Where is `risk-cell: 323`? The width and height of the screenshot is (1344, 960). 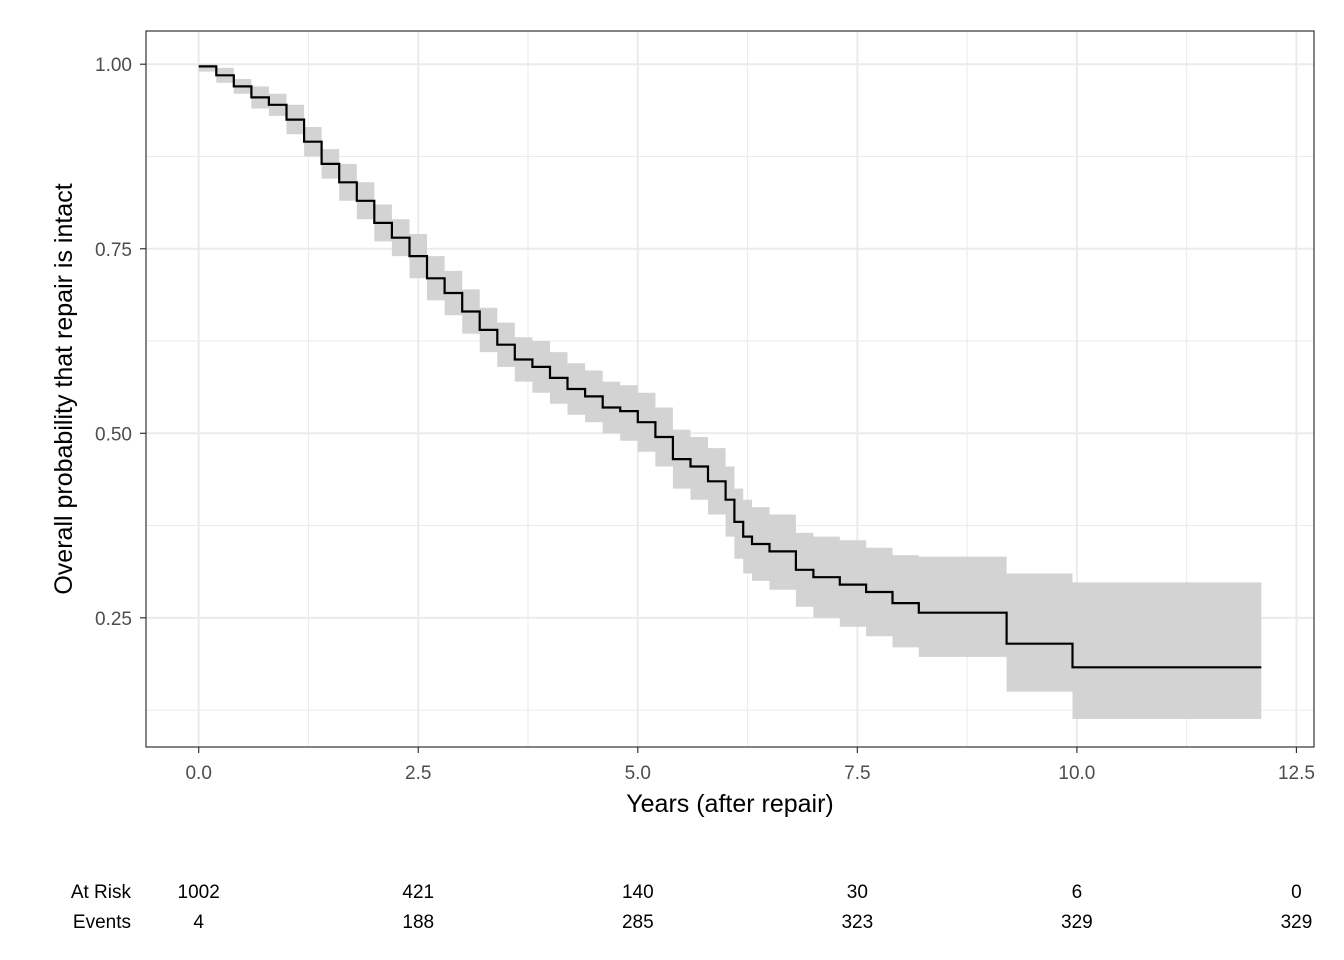 risk-cell: 323 is located at coordinates (857, 922).